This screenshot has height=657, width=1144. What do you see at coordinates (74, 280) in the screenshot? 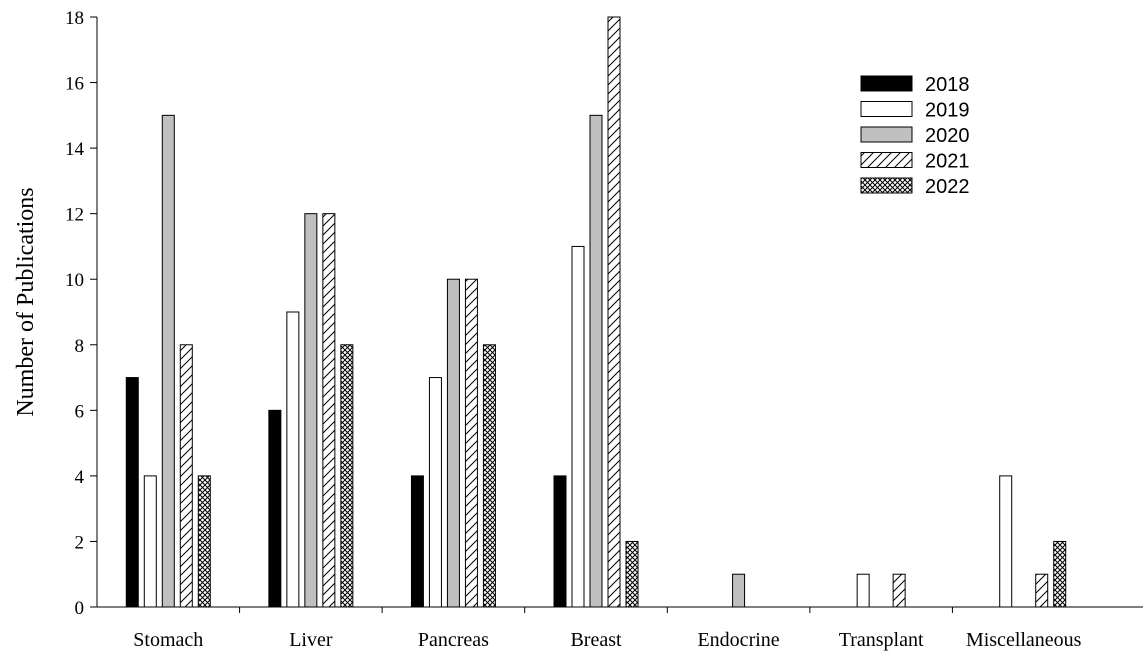
I see `y-tick-label: 10` at bounding box center [74, 280].